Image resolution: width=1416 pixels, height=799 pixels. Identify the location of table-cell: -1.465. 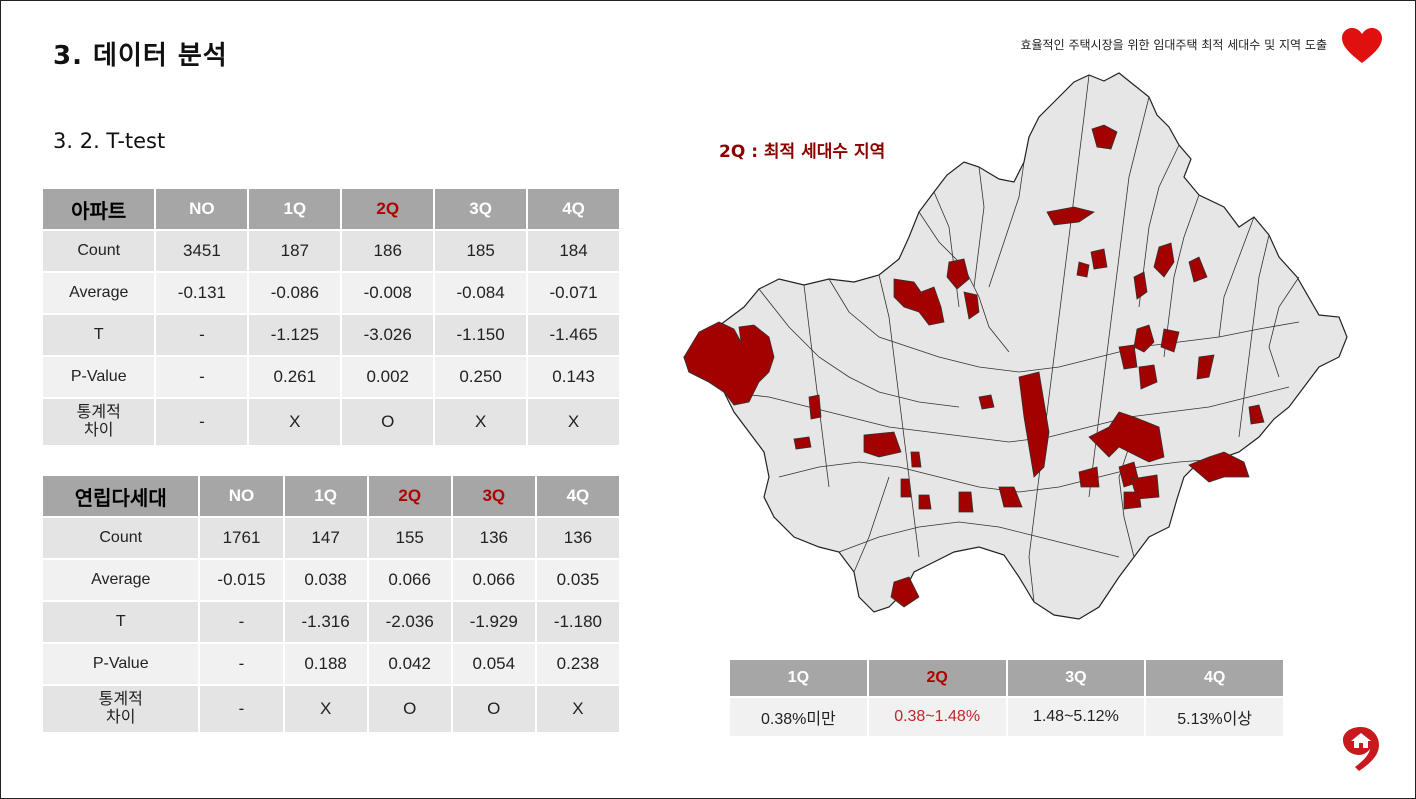
(573, 335).